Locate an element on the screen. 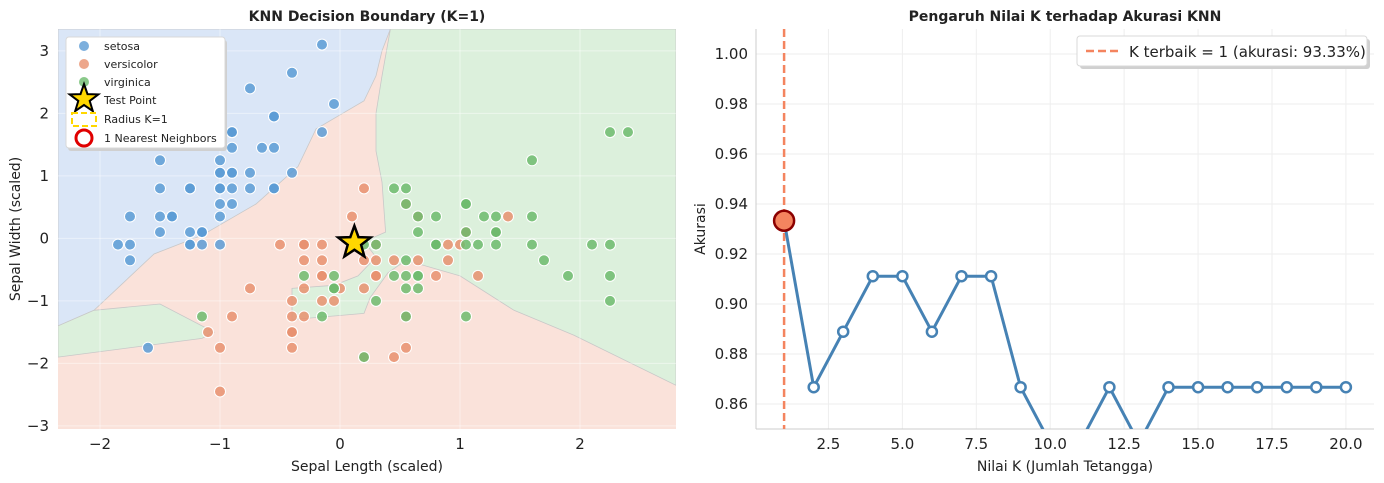 Image resolution: width=1384 pixels, height=483 pixels. left-chart-title: KNN Decision Boundary (K=1) is located at coordinates (367, 17).